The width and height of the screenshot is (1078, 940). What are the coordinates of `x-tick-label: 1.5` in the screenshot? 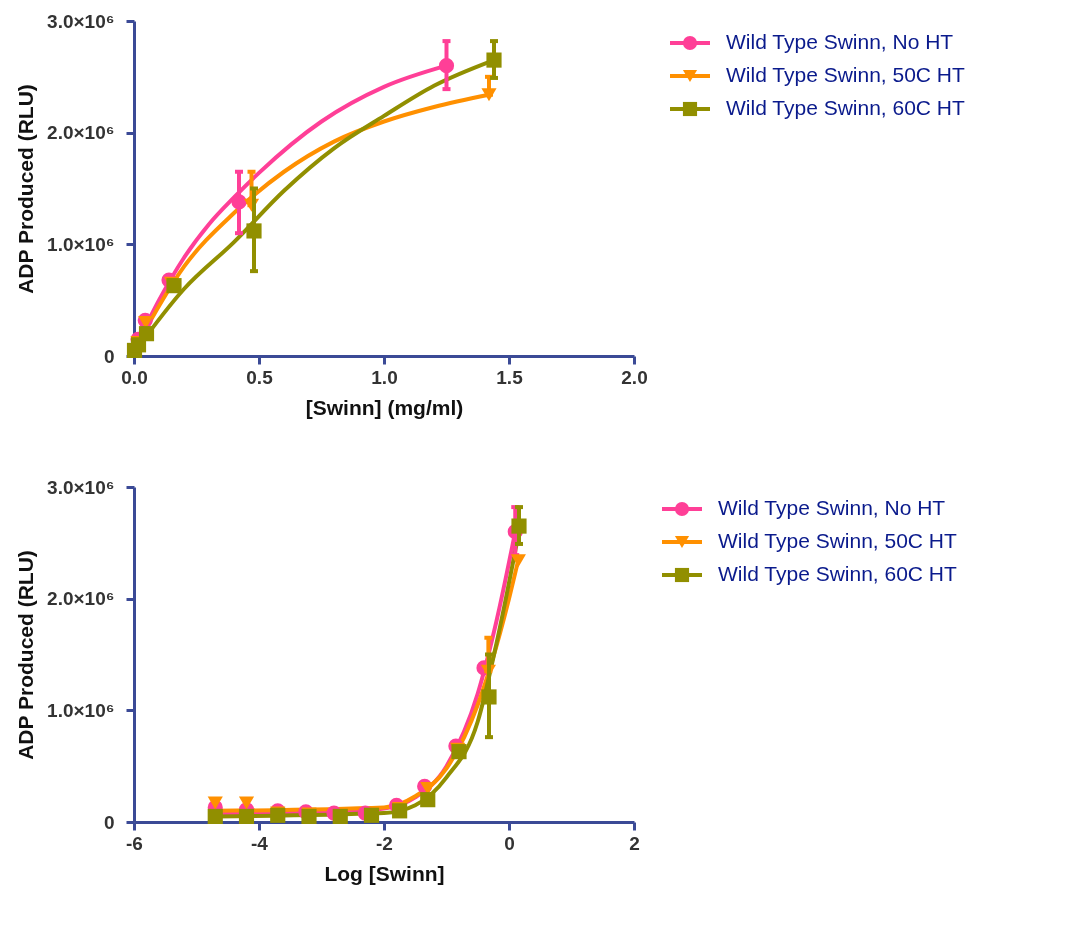 It's located at (510, 377).